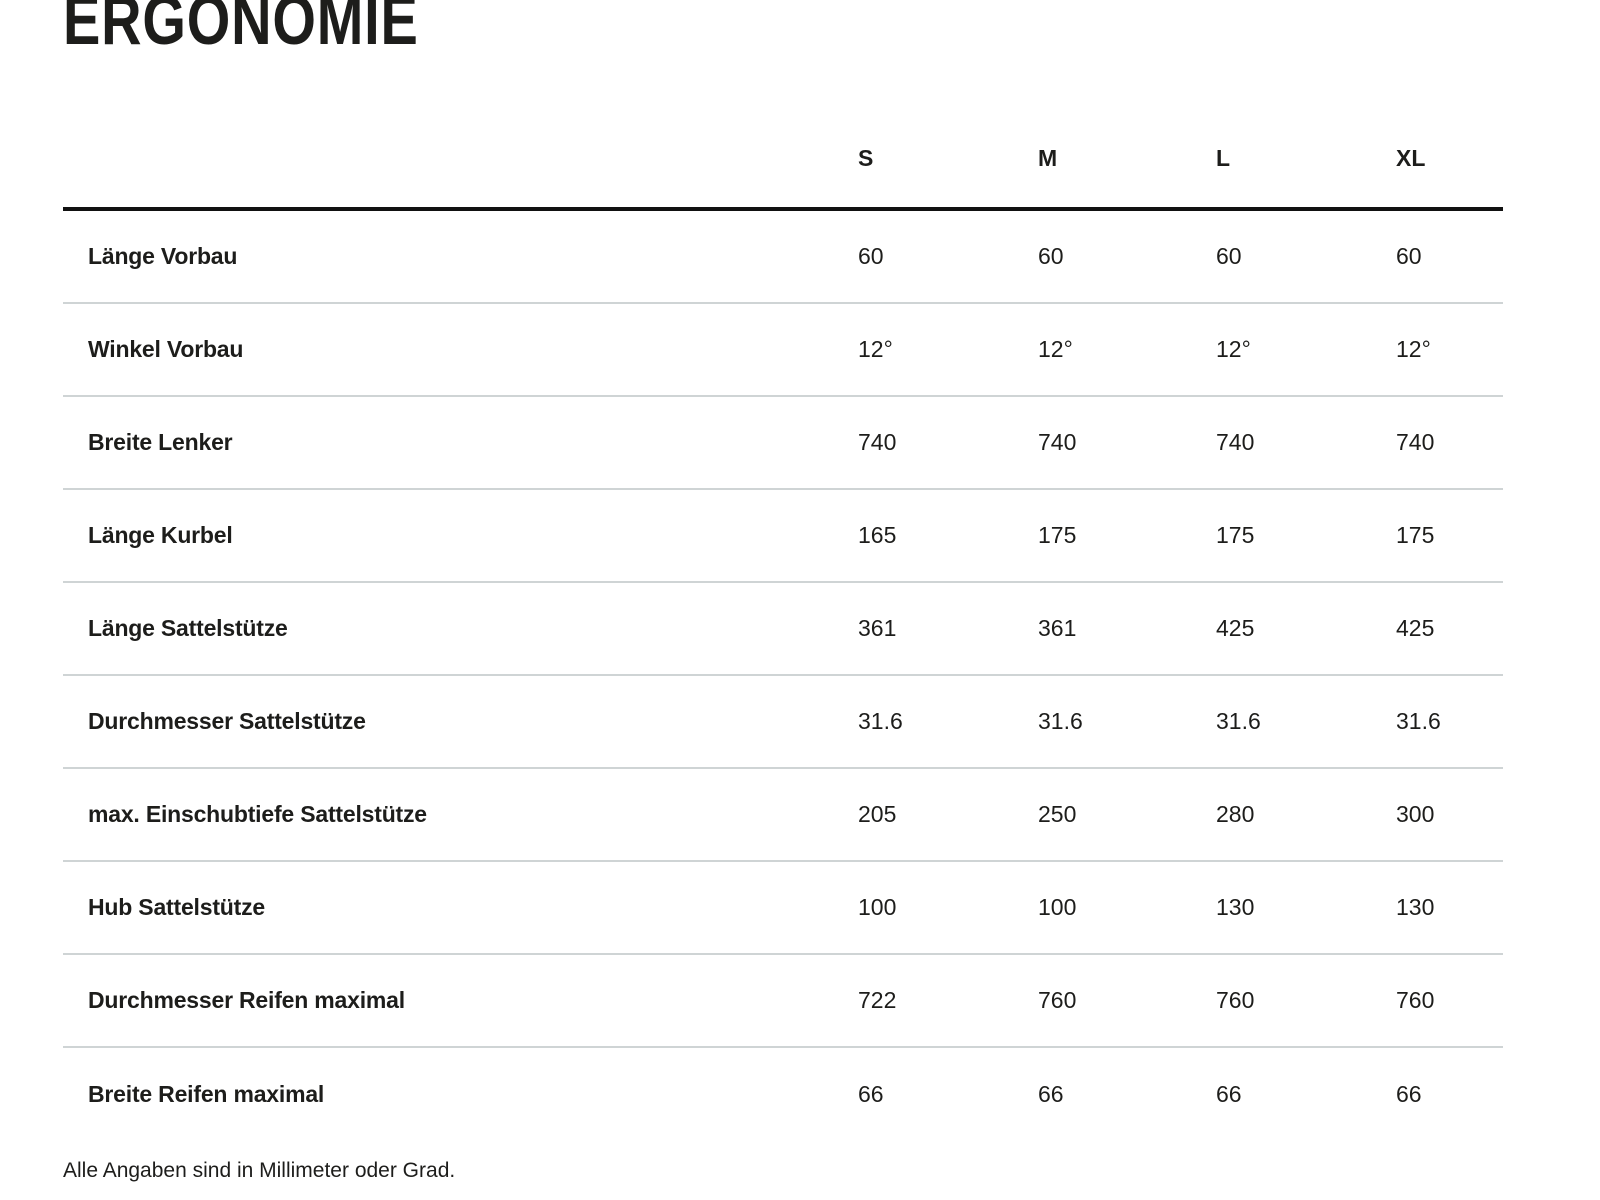  What do you see at coordinates (1415, 628) in the screenshot?
I see `row-value-xl: 425` at bounding box center [1415, 628].